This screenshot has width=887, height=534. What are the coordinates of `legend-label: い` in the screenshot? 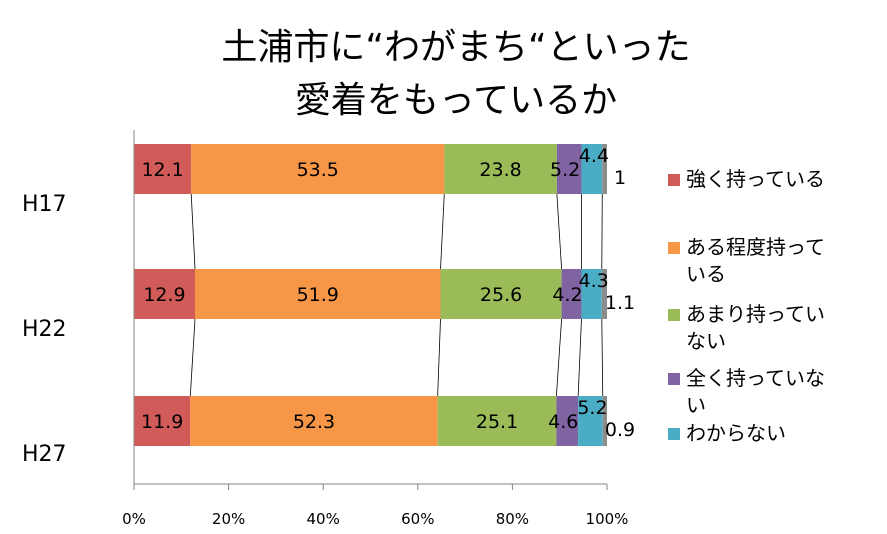 It's located at (696, 405).